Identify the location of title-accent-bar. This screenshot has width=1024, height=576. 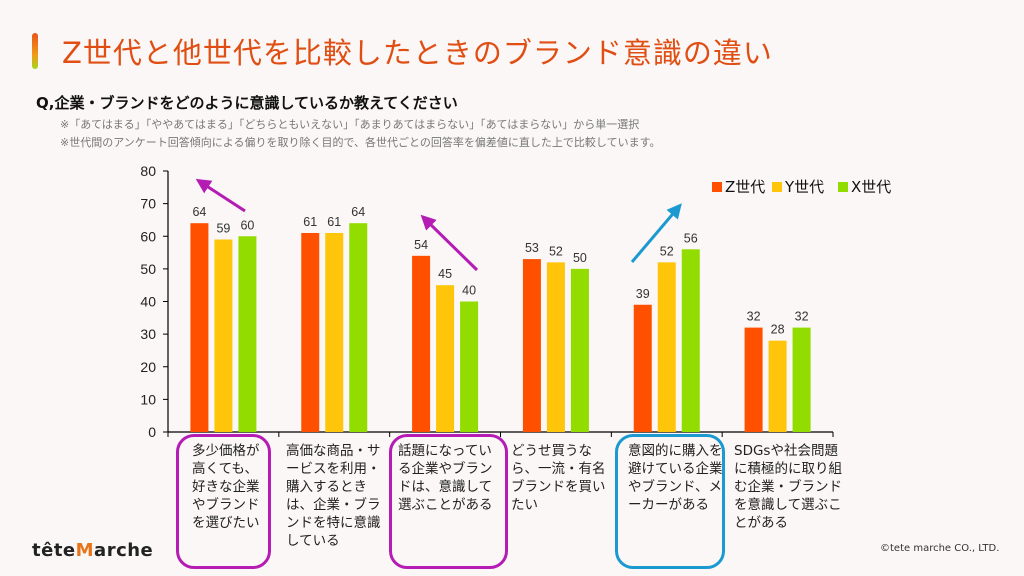
(35, 51).